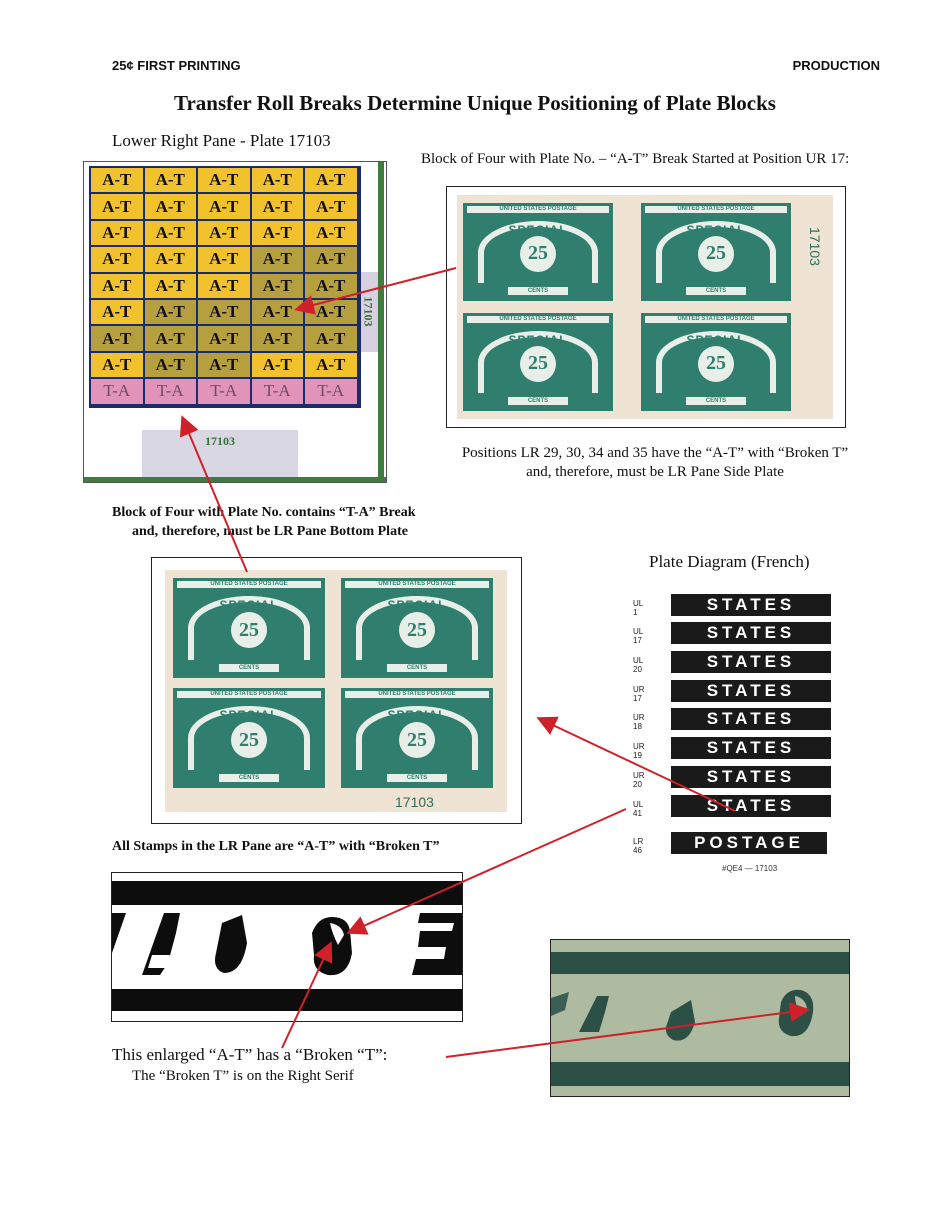 The height and width of the screenshot is (1230, 950). What do you see at coordinates (638, 809) in the screenshot?
I see `french-diagram-position: UL 41` at bounding box center [638, 809].